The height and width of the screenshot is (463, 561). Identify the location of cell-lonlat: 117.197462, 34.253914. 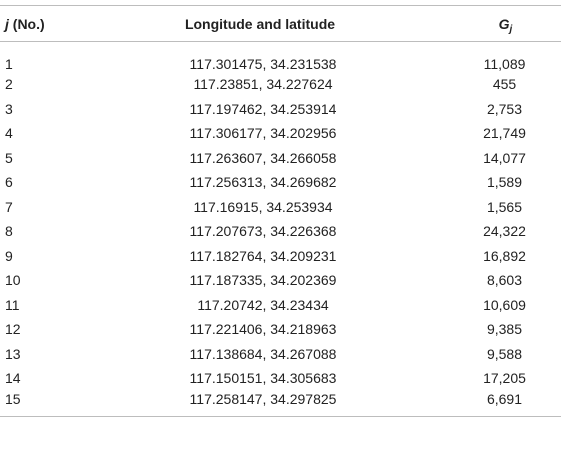
(263, 108).